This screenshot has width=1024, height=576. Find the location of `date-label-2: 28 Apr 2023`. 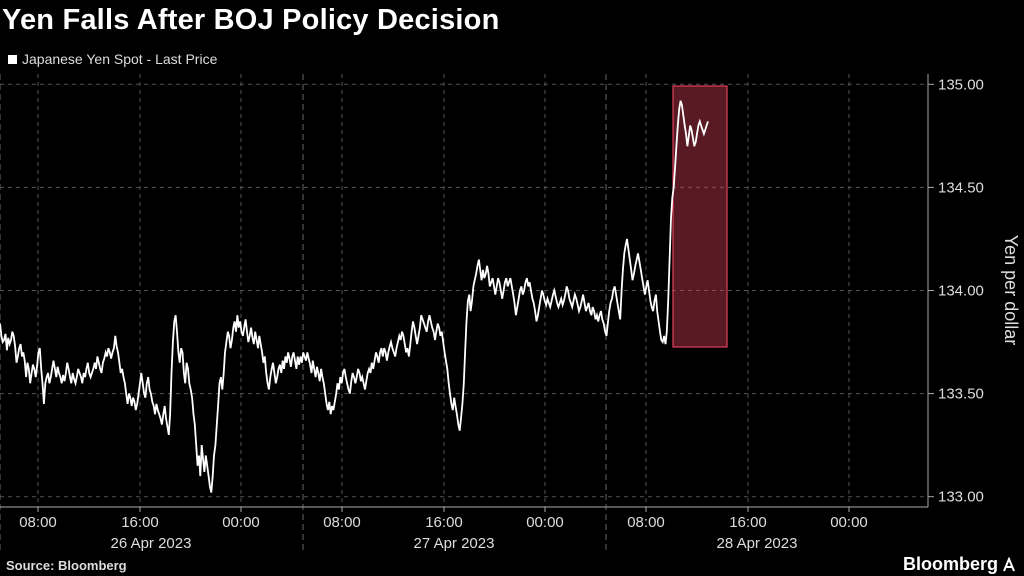

date-label-2: 28 Apr 2023 is located at coordinates (757, 543).